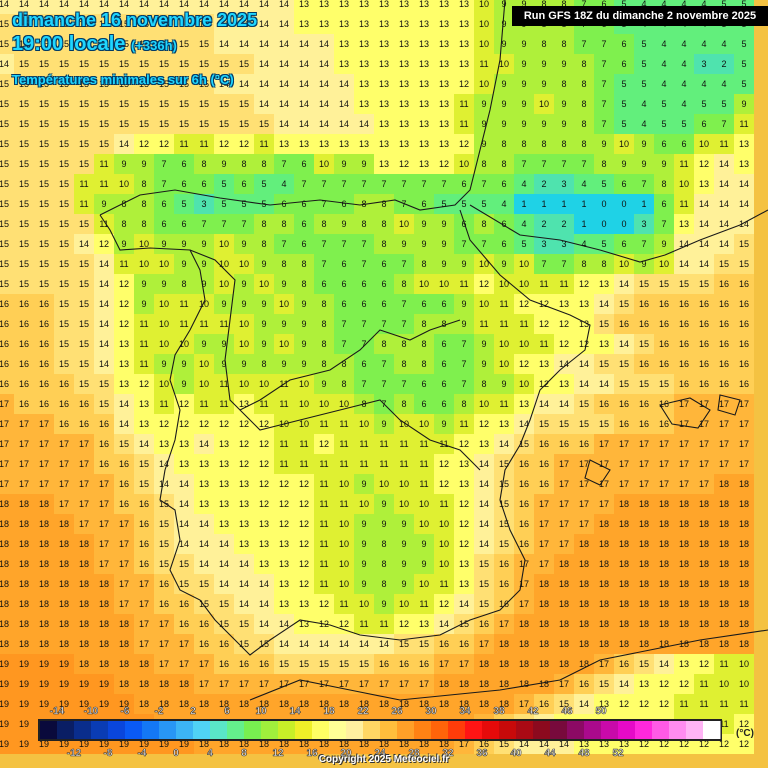  What do you see at coordinates (483, 244) in the screenshot?
I see `temperature-value: 7` at bounding box center [483, 244].